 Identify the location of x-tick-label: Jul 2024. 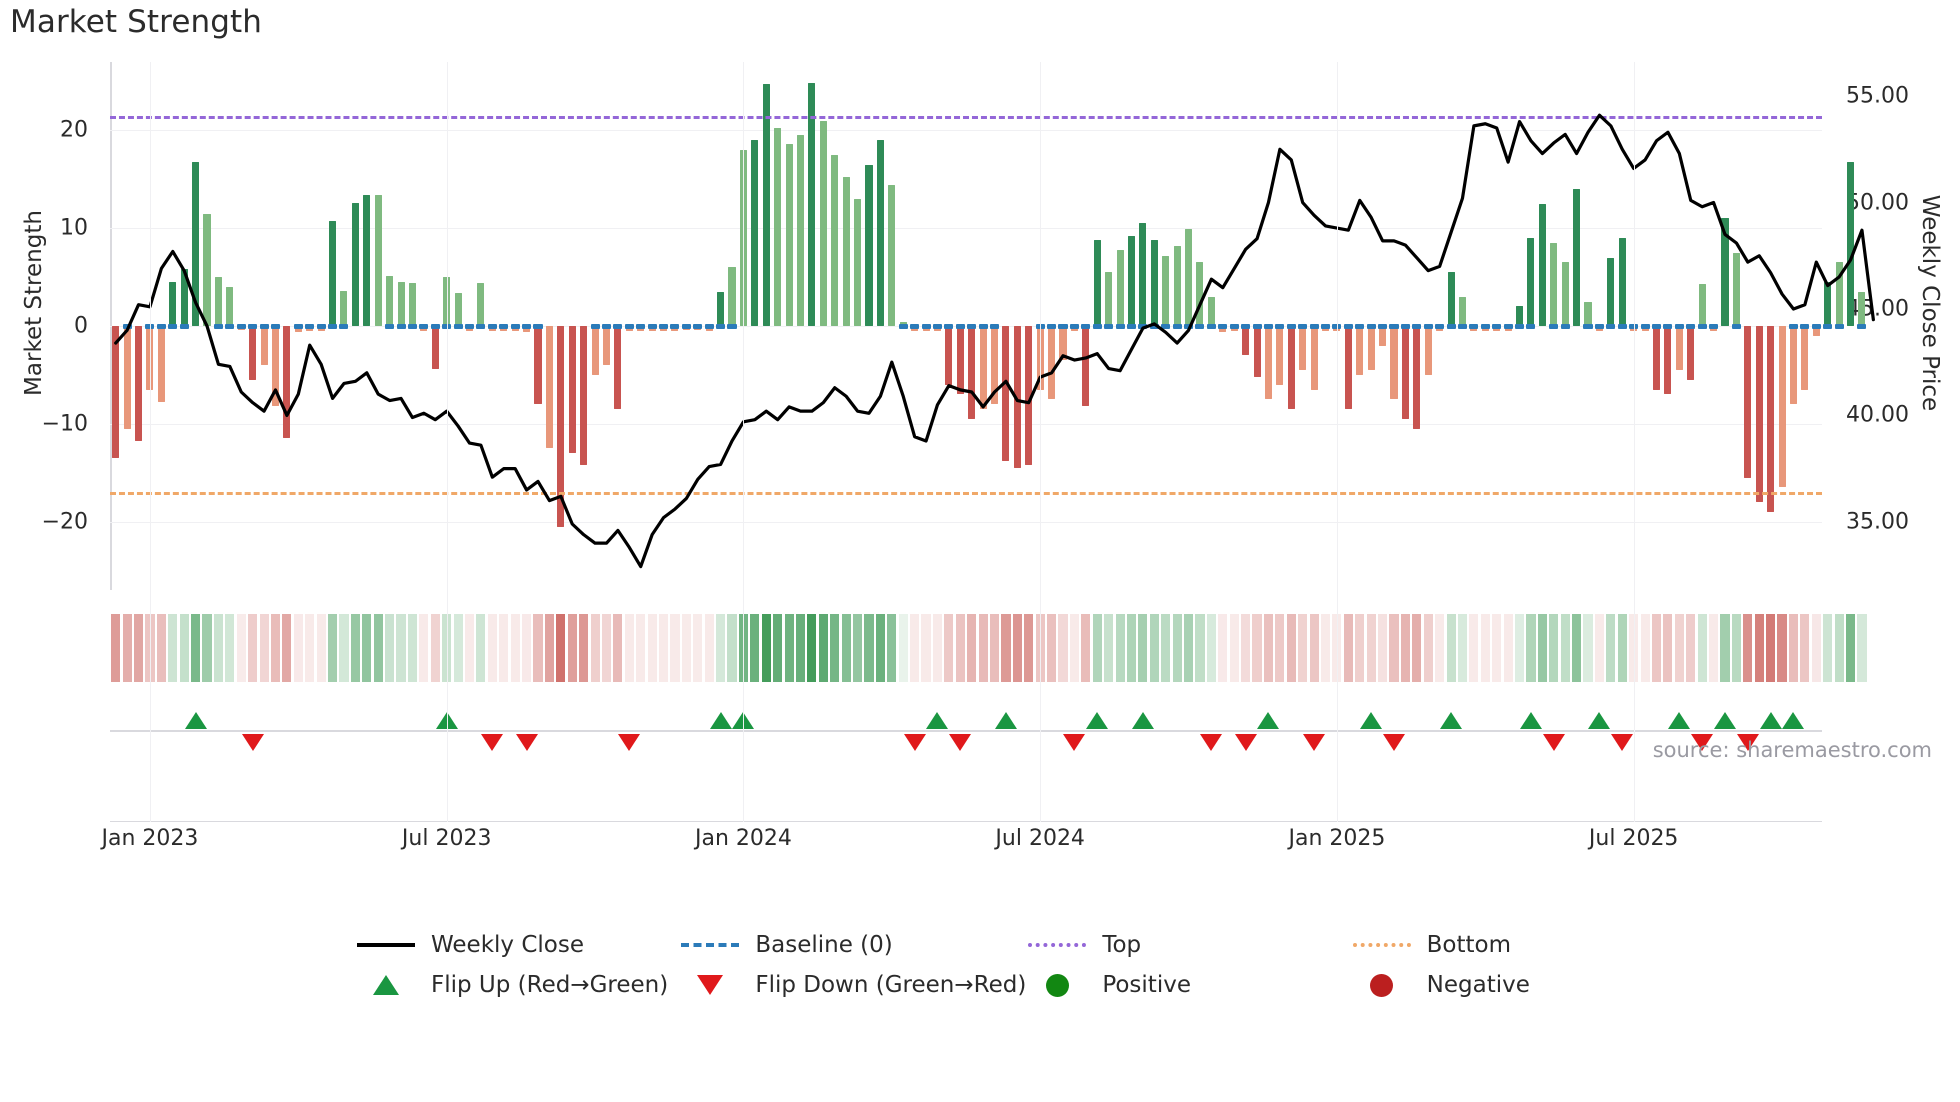
(1040, 838).